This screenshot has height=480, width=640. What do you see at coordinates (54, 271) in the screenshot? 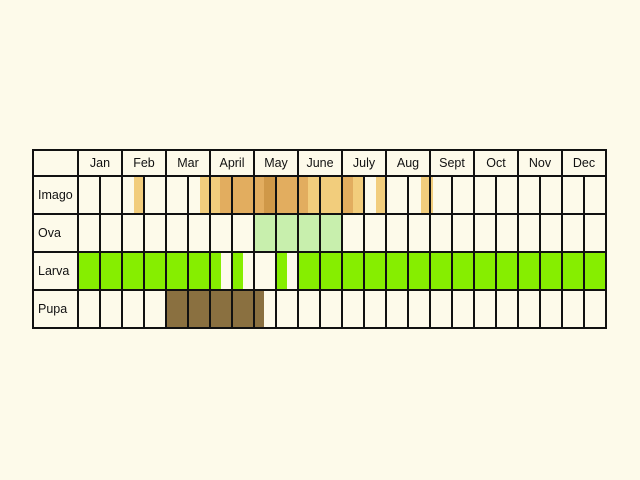
I see `row-label: Larva` at bounding box center [54, 271].